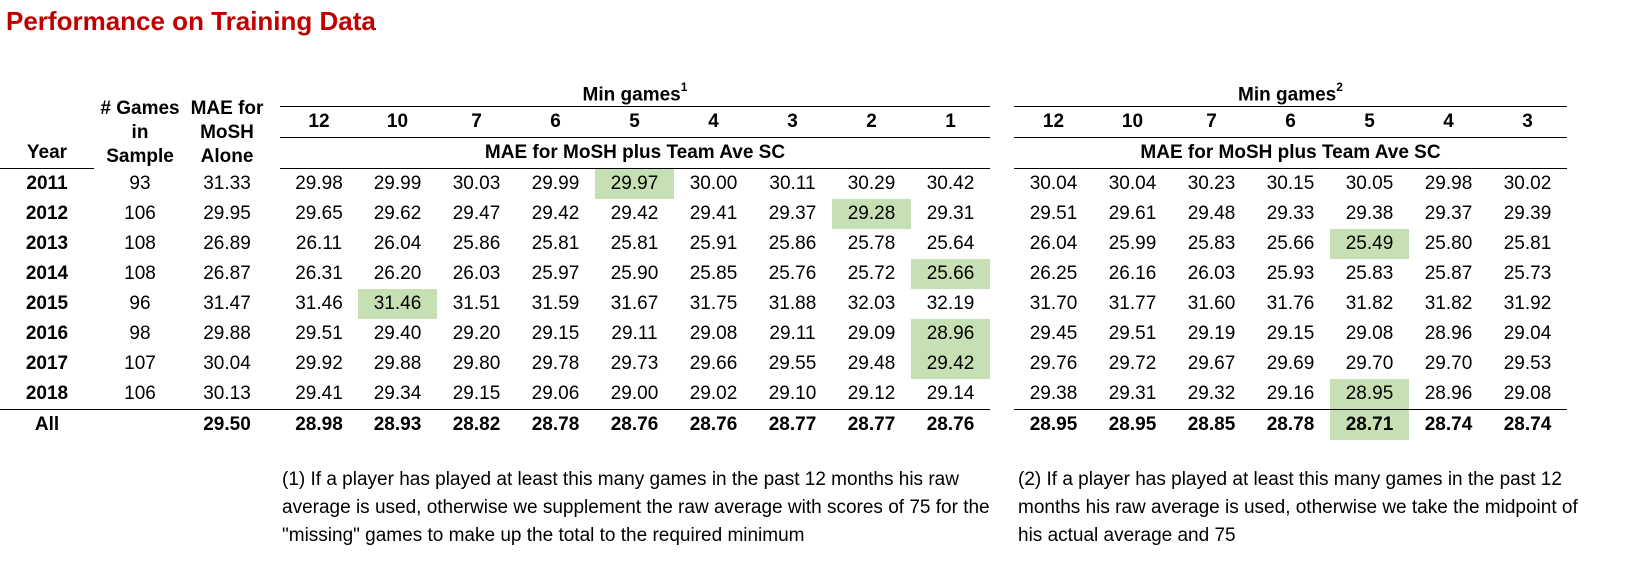 This screenshot has width=1626, height=579. Describe the element at coordinates (319, 122) in the screenshot. I see `column-header-min-12: 12` at that location.